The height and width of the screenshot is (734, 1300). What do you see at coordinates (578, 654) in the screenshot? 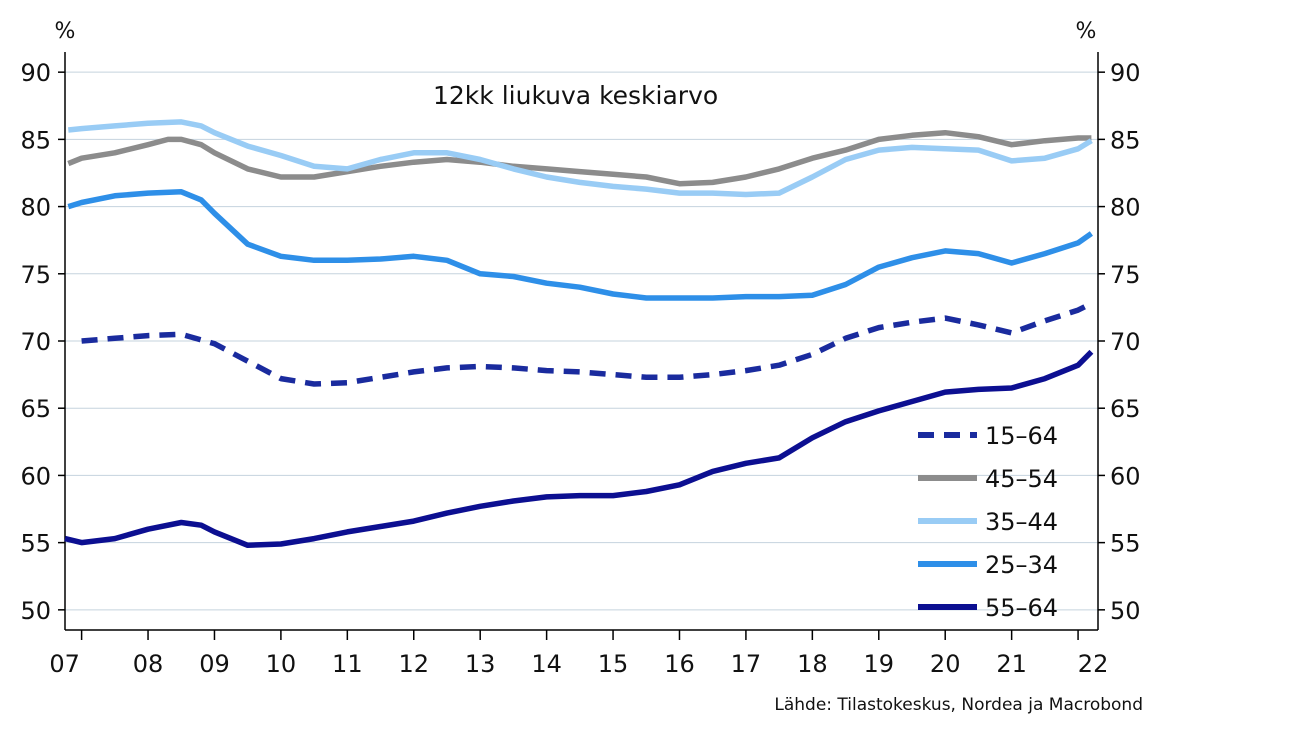
I see `x-ticks: 07 08 09 10 11 12 13 14 15 16 17 18 19 20 21 22` at bounding box center [578, 654].